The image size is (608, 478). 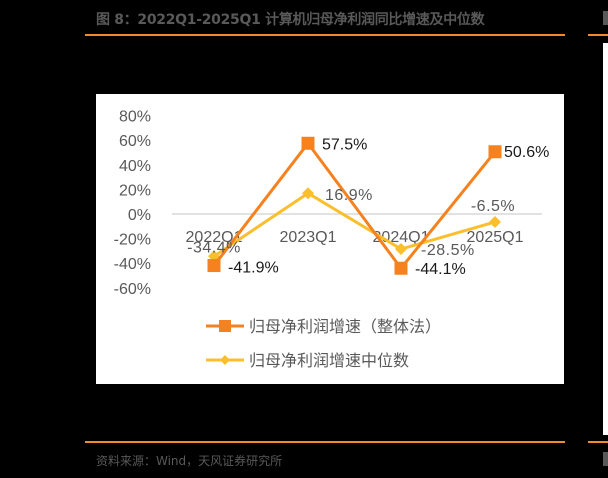 I want to click on series-line-median, so click(x=354, y=224).